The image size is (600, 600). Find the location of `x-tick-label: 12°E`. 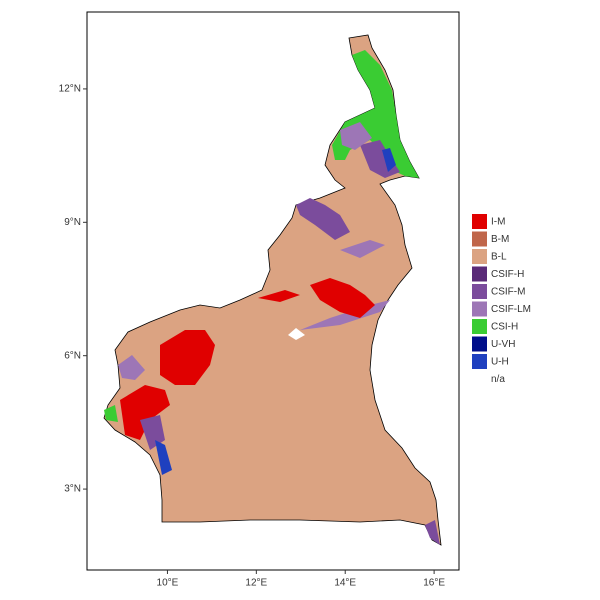

x-tick-label: 12°E is located at coordinates (256, 583).